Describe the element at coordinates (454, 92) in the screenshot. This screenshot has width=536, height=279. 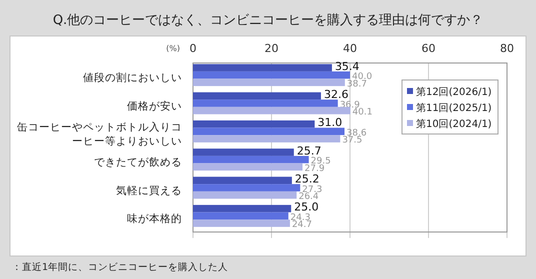
I see `legend-label: 第12回(2026/1)` at that location.